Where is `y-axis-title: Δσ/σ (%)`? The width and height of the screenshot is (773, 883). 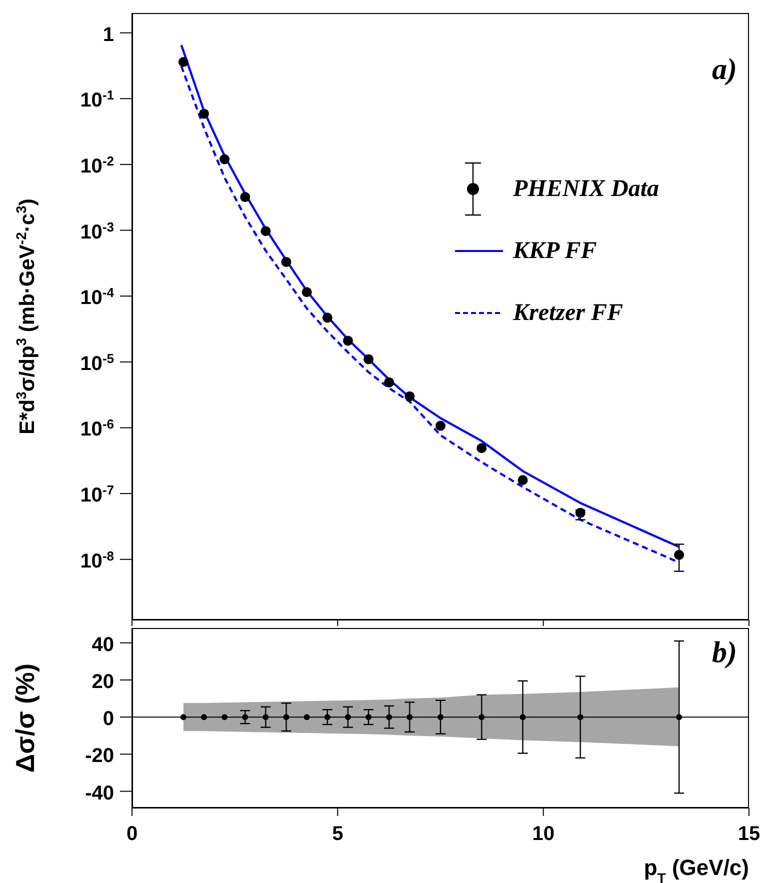 y-axis-title: Δσ/σ (%) is located at coordinates (25, 718).